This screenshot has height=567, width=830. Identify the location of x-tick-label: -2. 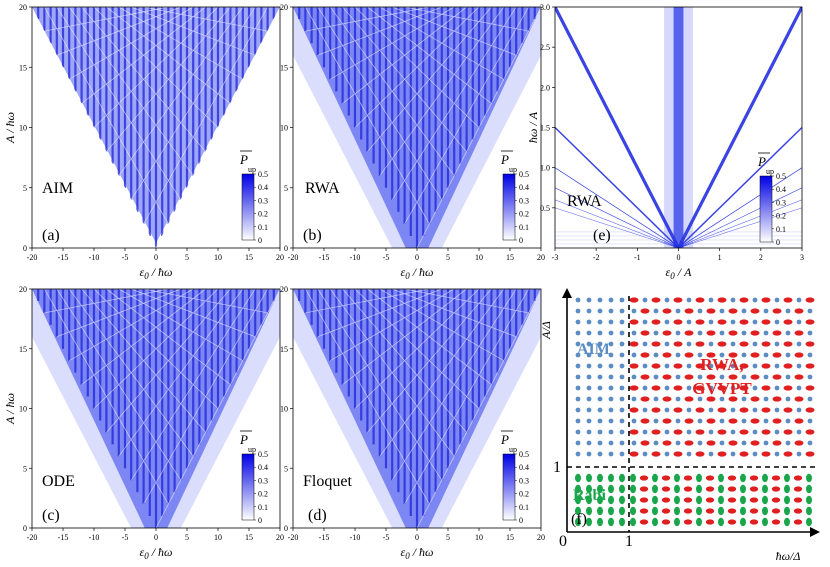
(596, 257).